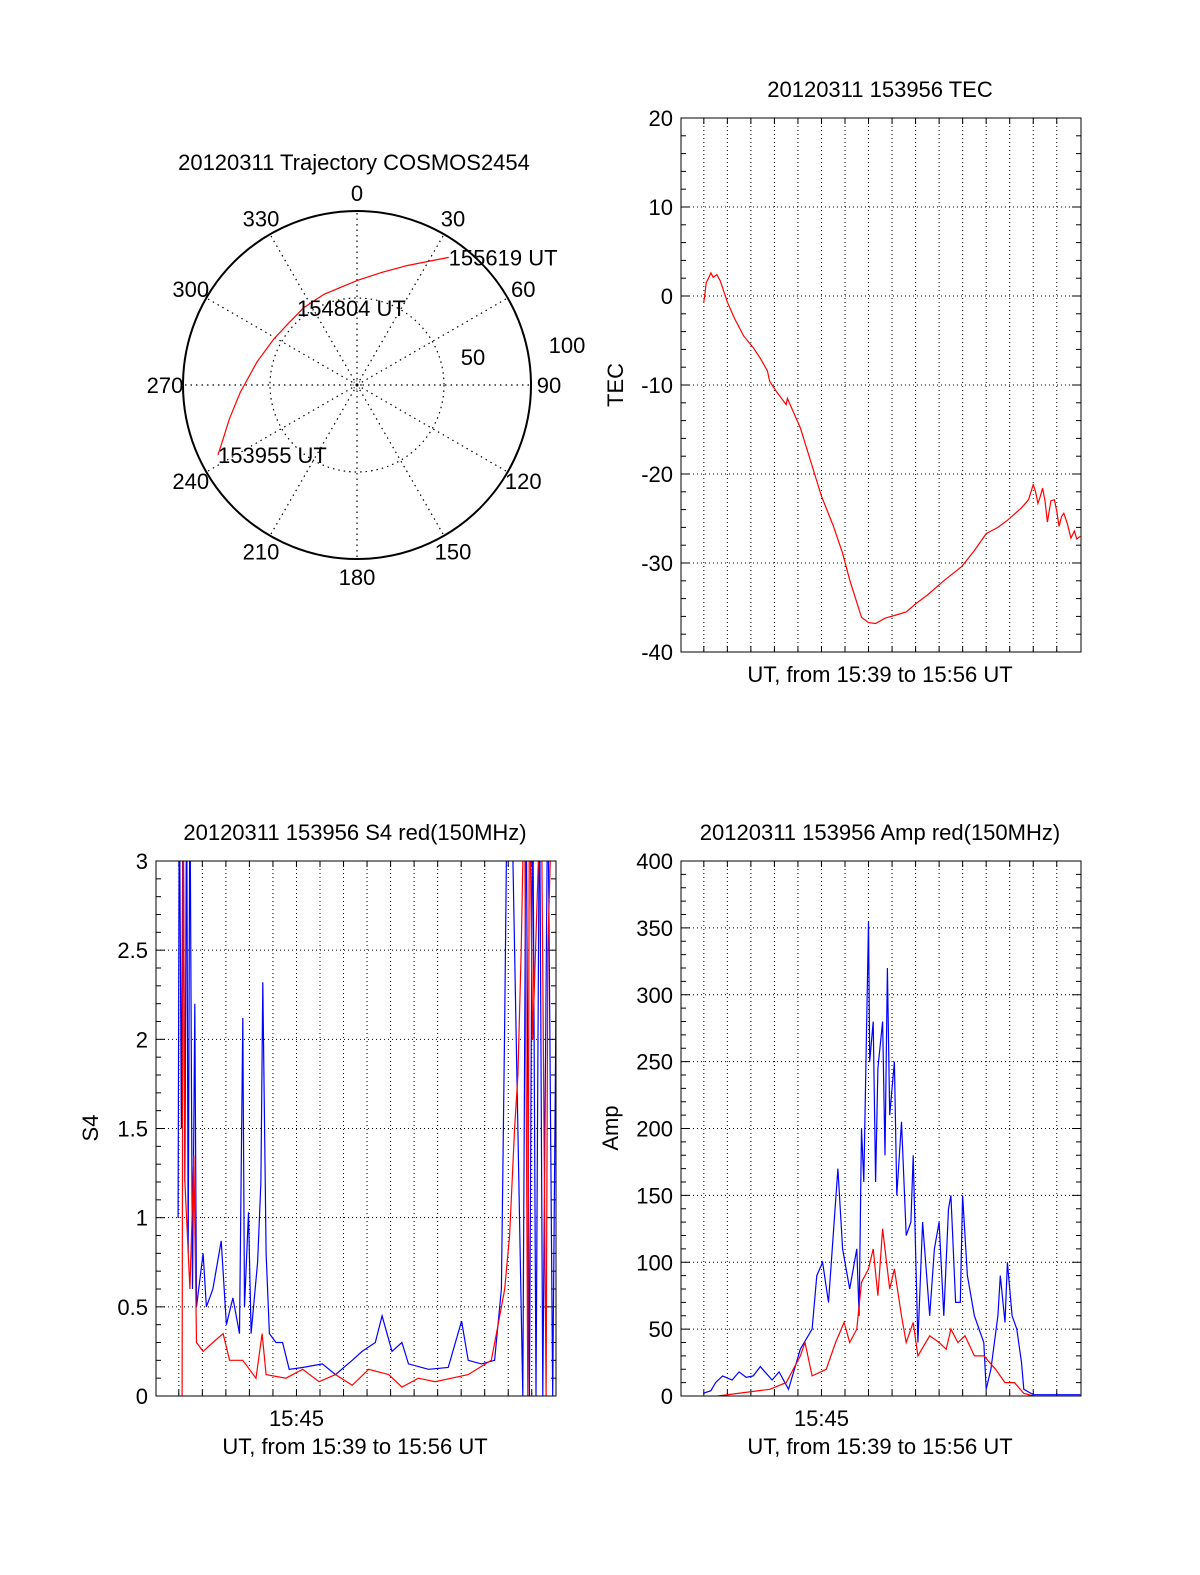  What do you see at coordinates (453, 219) in the screenshot?
I see `azimuth-label: 30` at bounding box center [453, 219].